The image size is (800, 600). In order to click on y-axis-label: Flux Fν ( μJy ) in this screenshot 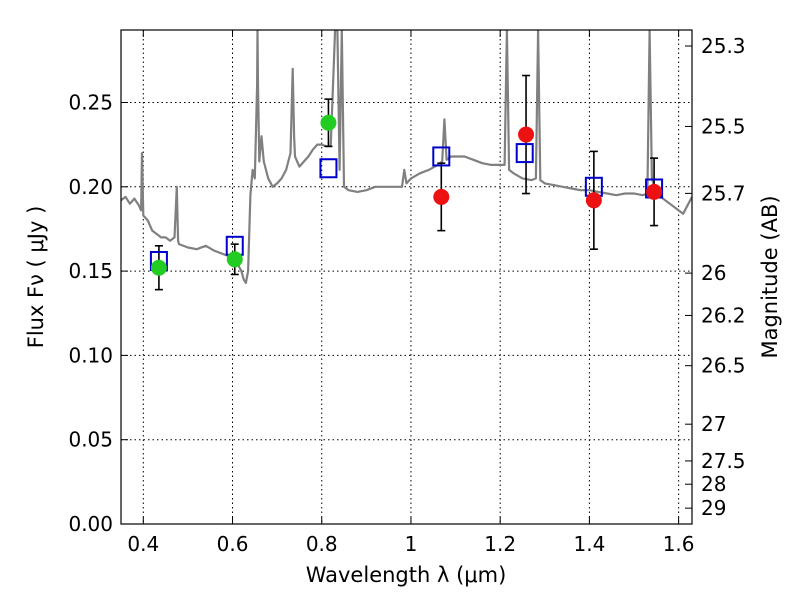, I will do `click(36, 277)`.